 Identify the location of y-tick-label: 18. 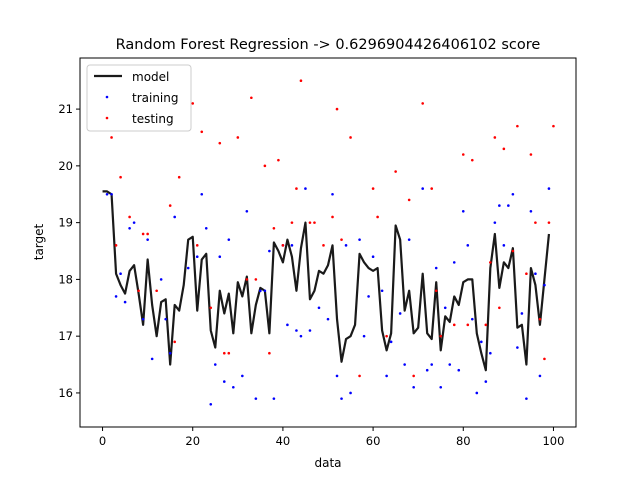
(65, 279).